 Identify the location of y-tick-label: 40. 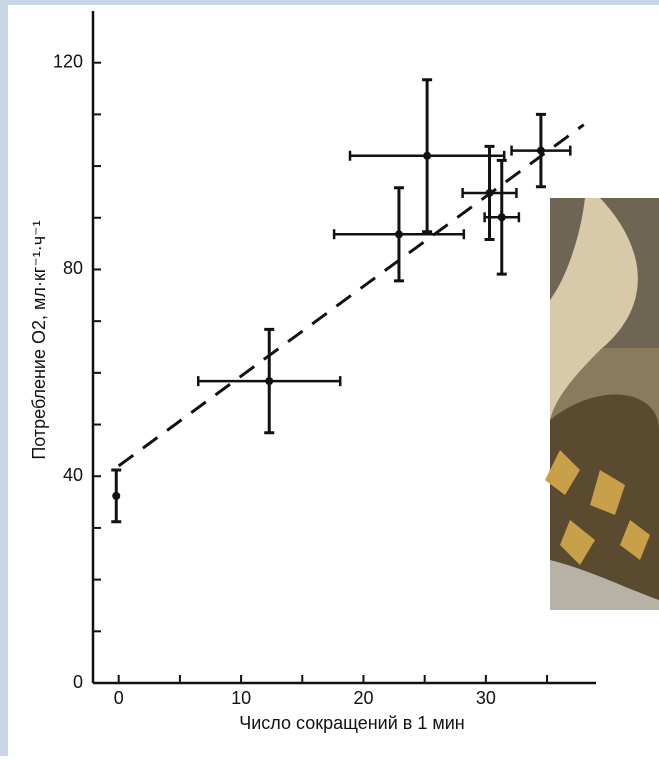
(73, 475).